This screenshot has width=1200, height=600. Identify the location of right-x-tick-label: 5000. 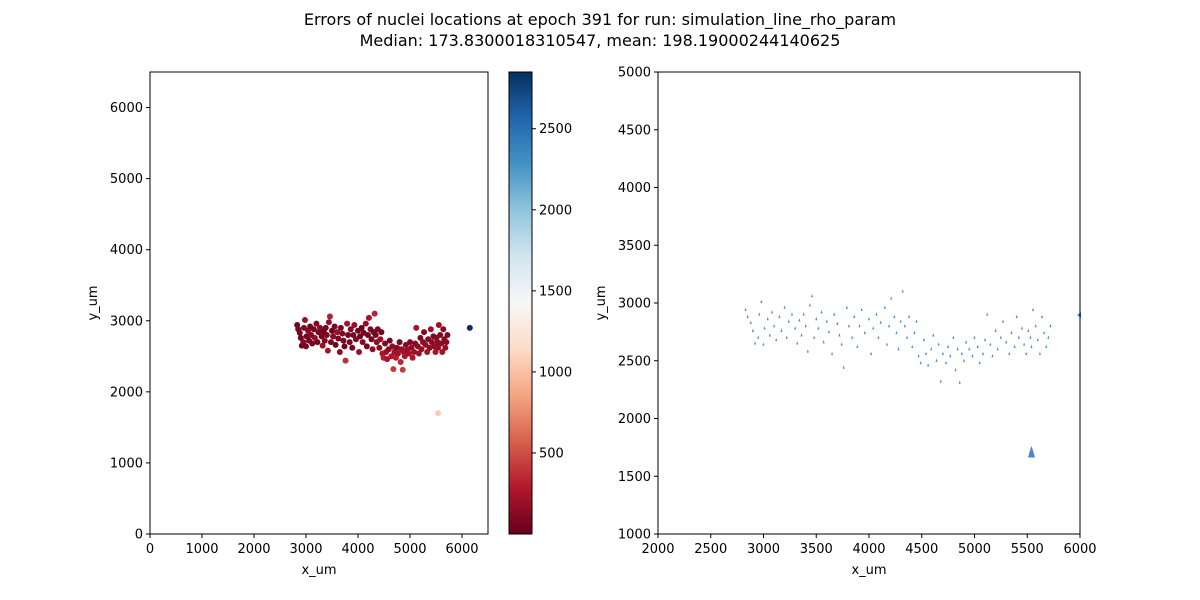
(974, 549).